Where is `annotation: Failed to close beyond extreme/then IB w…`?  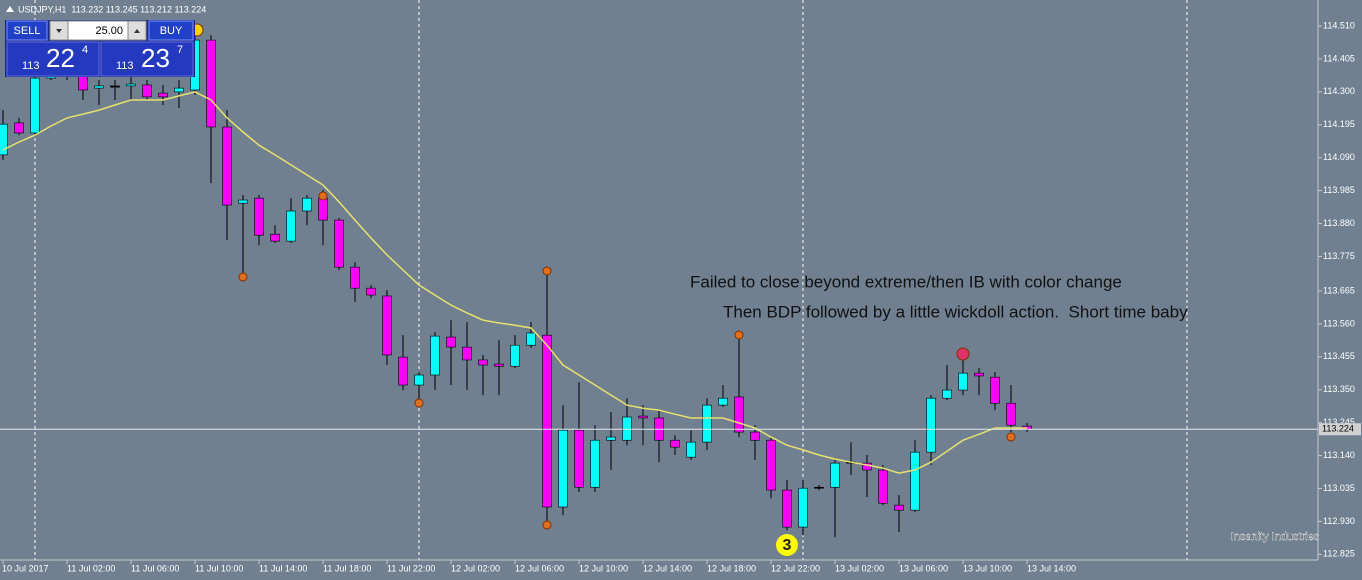 annotation: Failed to close beyond extreme/then IB w… is located at coordinates (906, 281).